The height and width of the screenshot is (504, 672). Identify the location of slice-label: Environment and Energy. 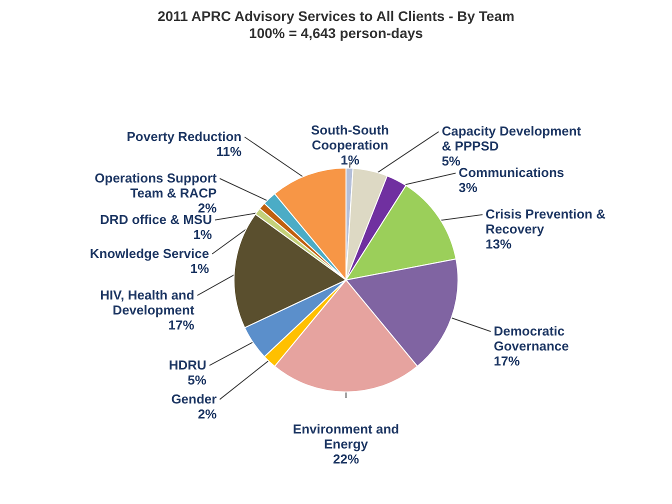
(346, 437).